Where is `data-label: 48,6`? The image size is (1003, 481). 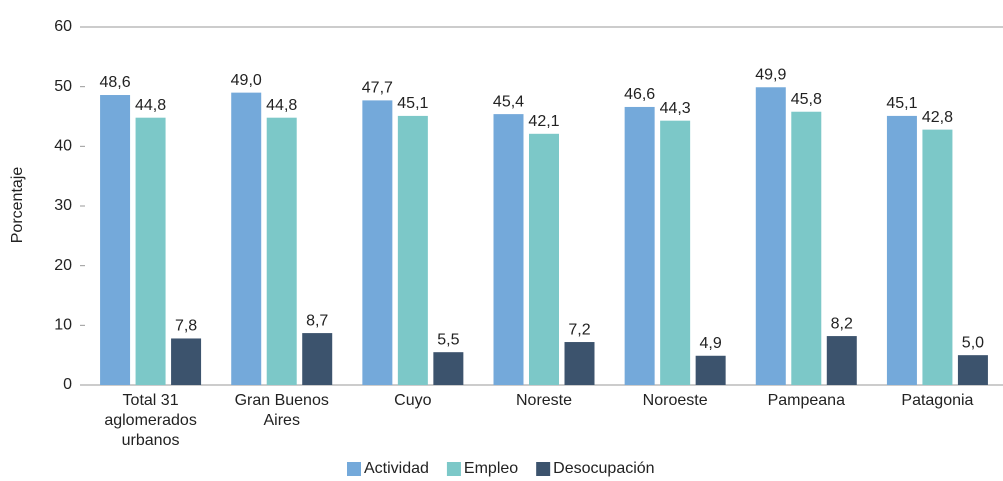 data-label: 48,6 is located at coordinates (115, 82).